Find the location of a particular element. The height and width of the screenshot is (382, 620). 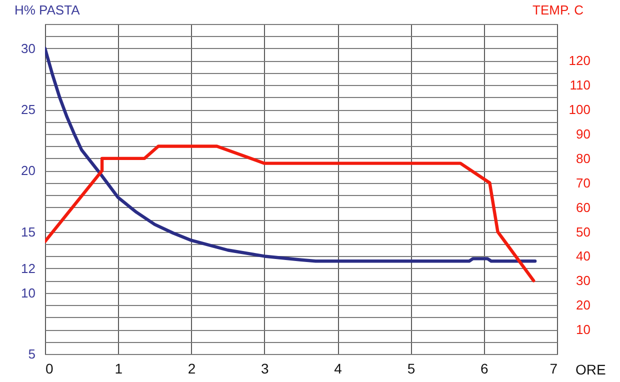

x-tick-label: 3 is located at coordinates (265, 368).